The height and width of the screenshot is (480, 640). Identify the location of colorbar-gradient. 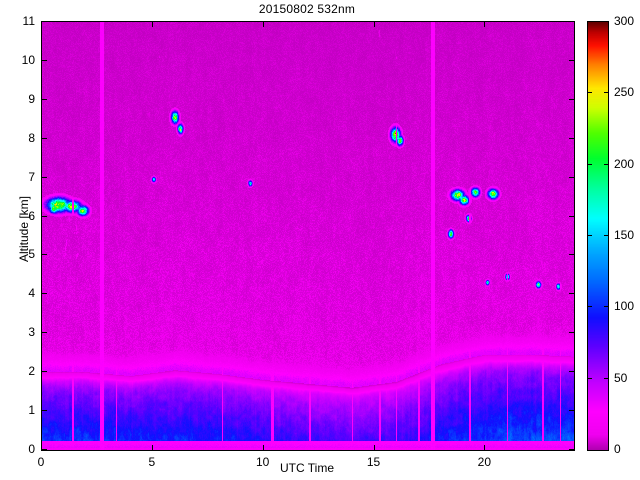
(598, 236).